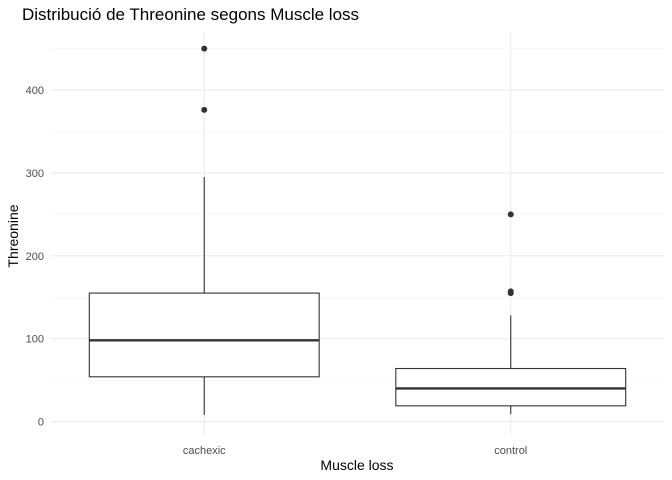  Describe the element at coordinates (355, 451) in the screenshot. I see `x-axis-ticks: cachexic control` at that location.